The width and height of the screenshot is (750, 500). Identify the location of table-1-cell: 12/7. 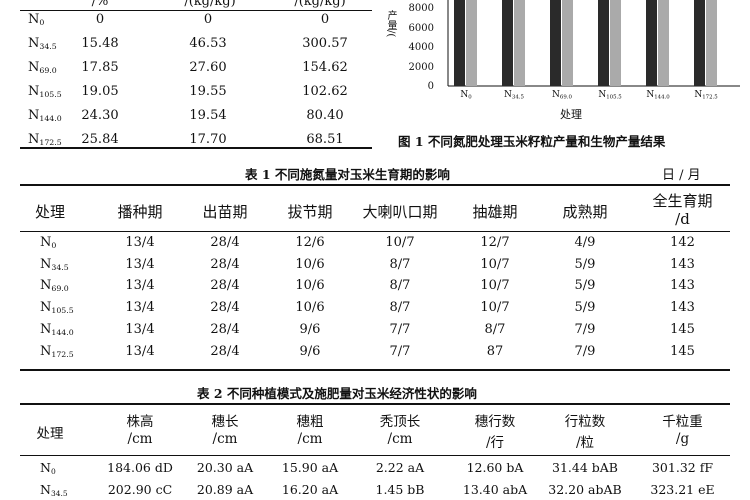
(495, 242).